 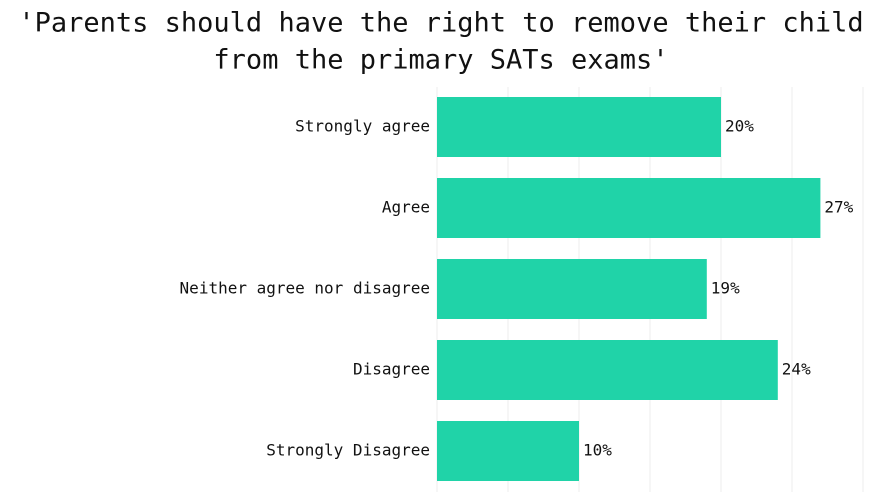 I want to click on value-label: 20%, so click(x=739, y=126).